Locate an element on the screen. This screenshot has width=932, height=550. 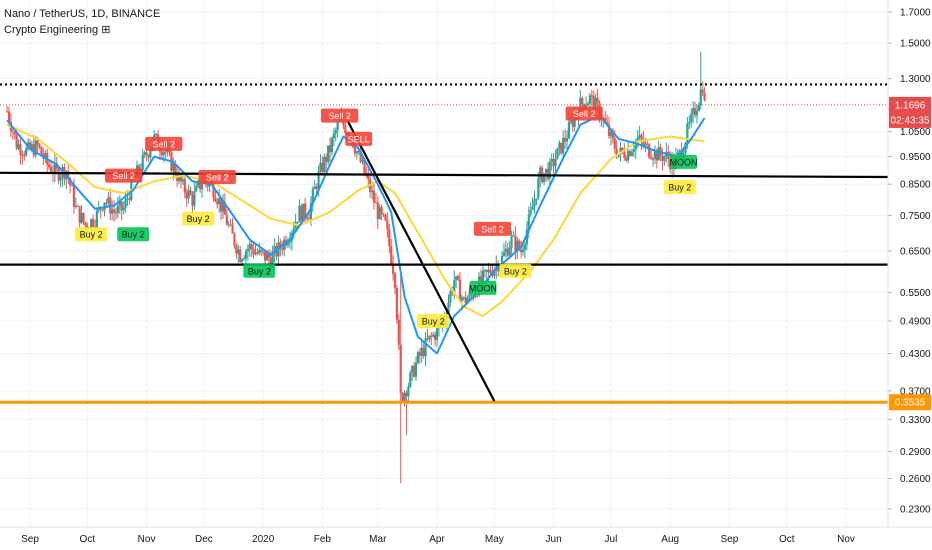
x-tick-label: Mar is located at coordinates (378, 539).